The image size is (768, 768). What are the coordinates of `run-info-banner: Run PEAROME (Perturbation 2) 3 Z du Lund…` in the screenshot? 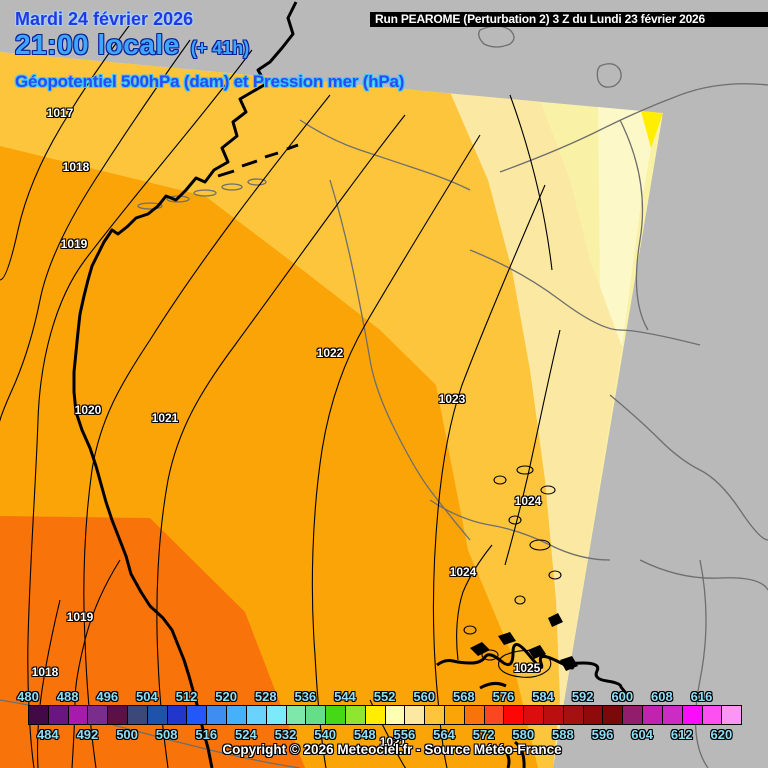 It's located at (569, 19).